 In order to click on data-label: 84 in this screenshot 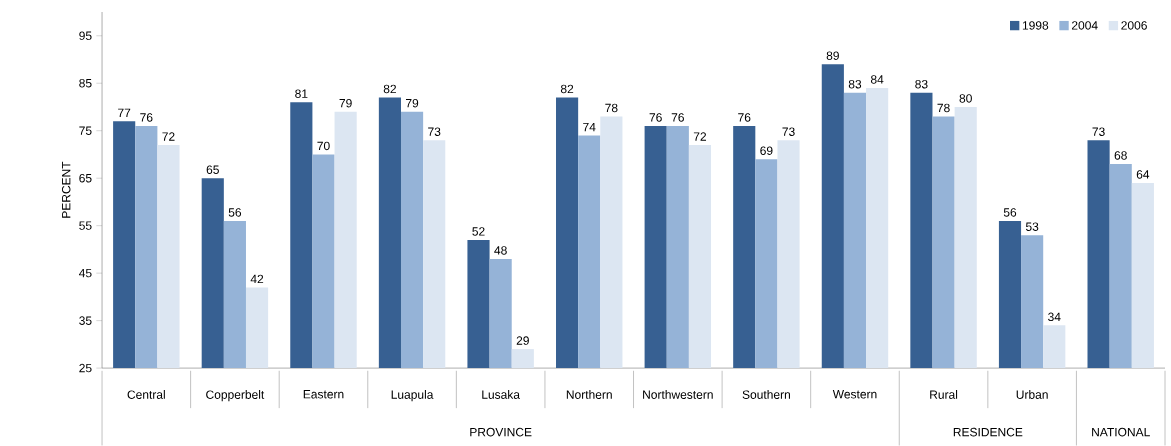, I will do `click(877, 79)`.